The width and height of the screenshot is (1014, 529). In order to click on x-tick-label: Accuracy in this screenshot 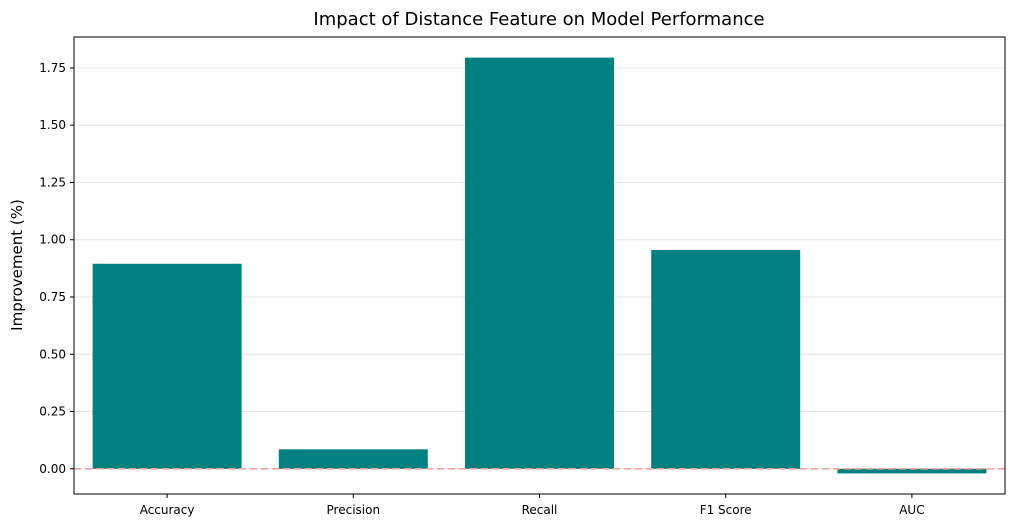, I will do `click(167, 510)`.